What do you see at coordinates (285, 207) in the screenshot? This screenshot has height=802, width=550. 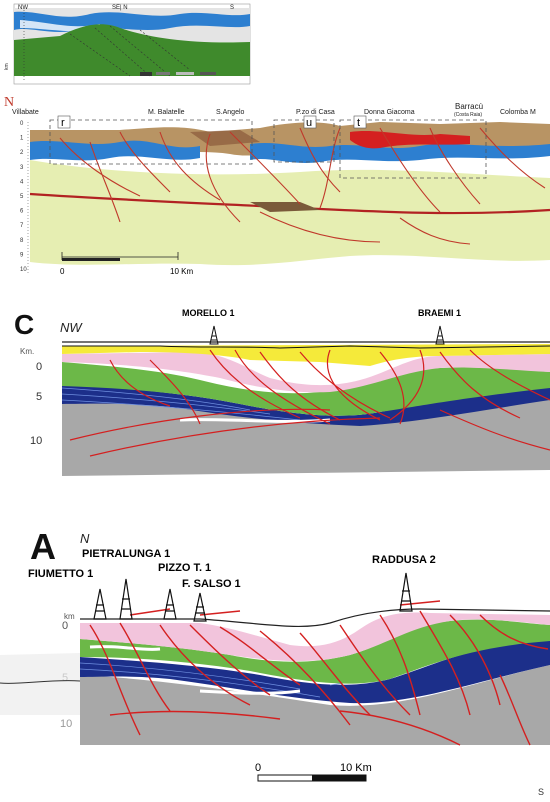 I see `section-n-brown-wedge` at bounding box center [285, 207].